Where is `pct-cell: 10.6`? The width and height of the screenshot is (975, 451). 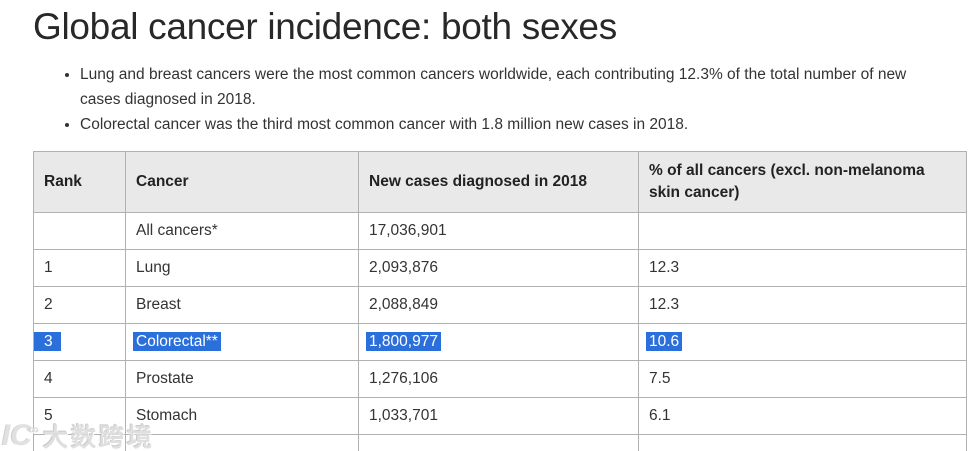
pct-cell: 10.6 is located at coordinates (802, 342).